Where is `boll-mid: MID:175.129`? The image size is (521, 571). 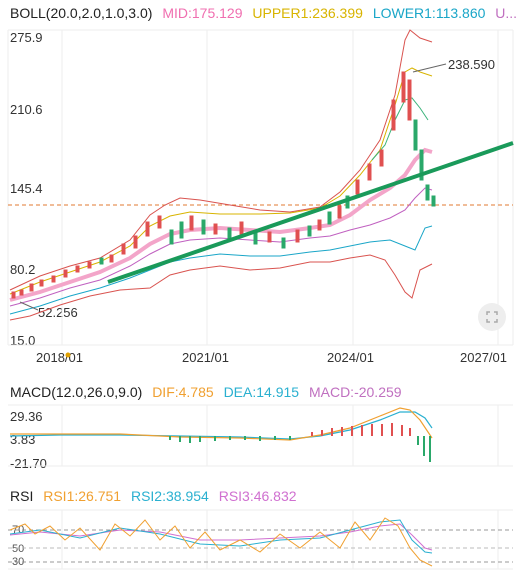
boll-mid: MID:175.129 is located at coordinates (202, 13).